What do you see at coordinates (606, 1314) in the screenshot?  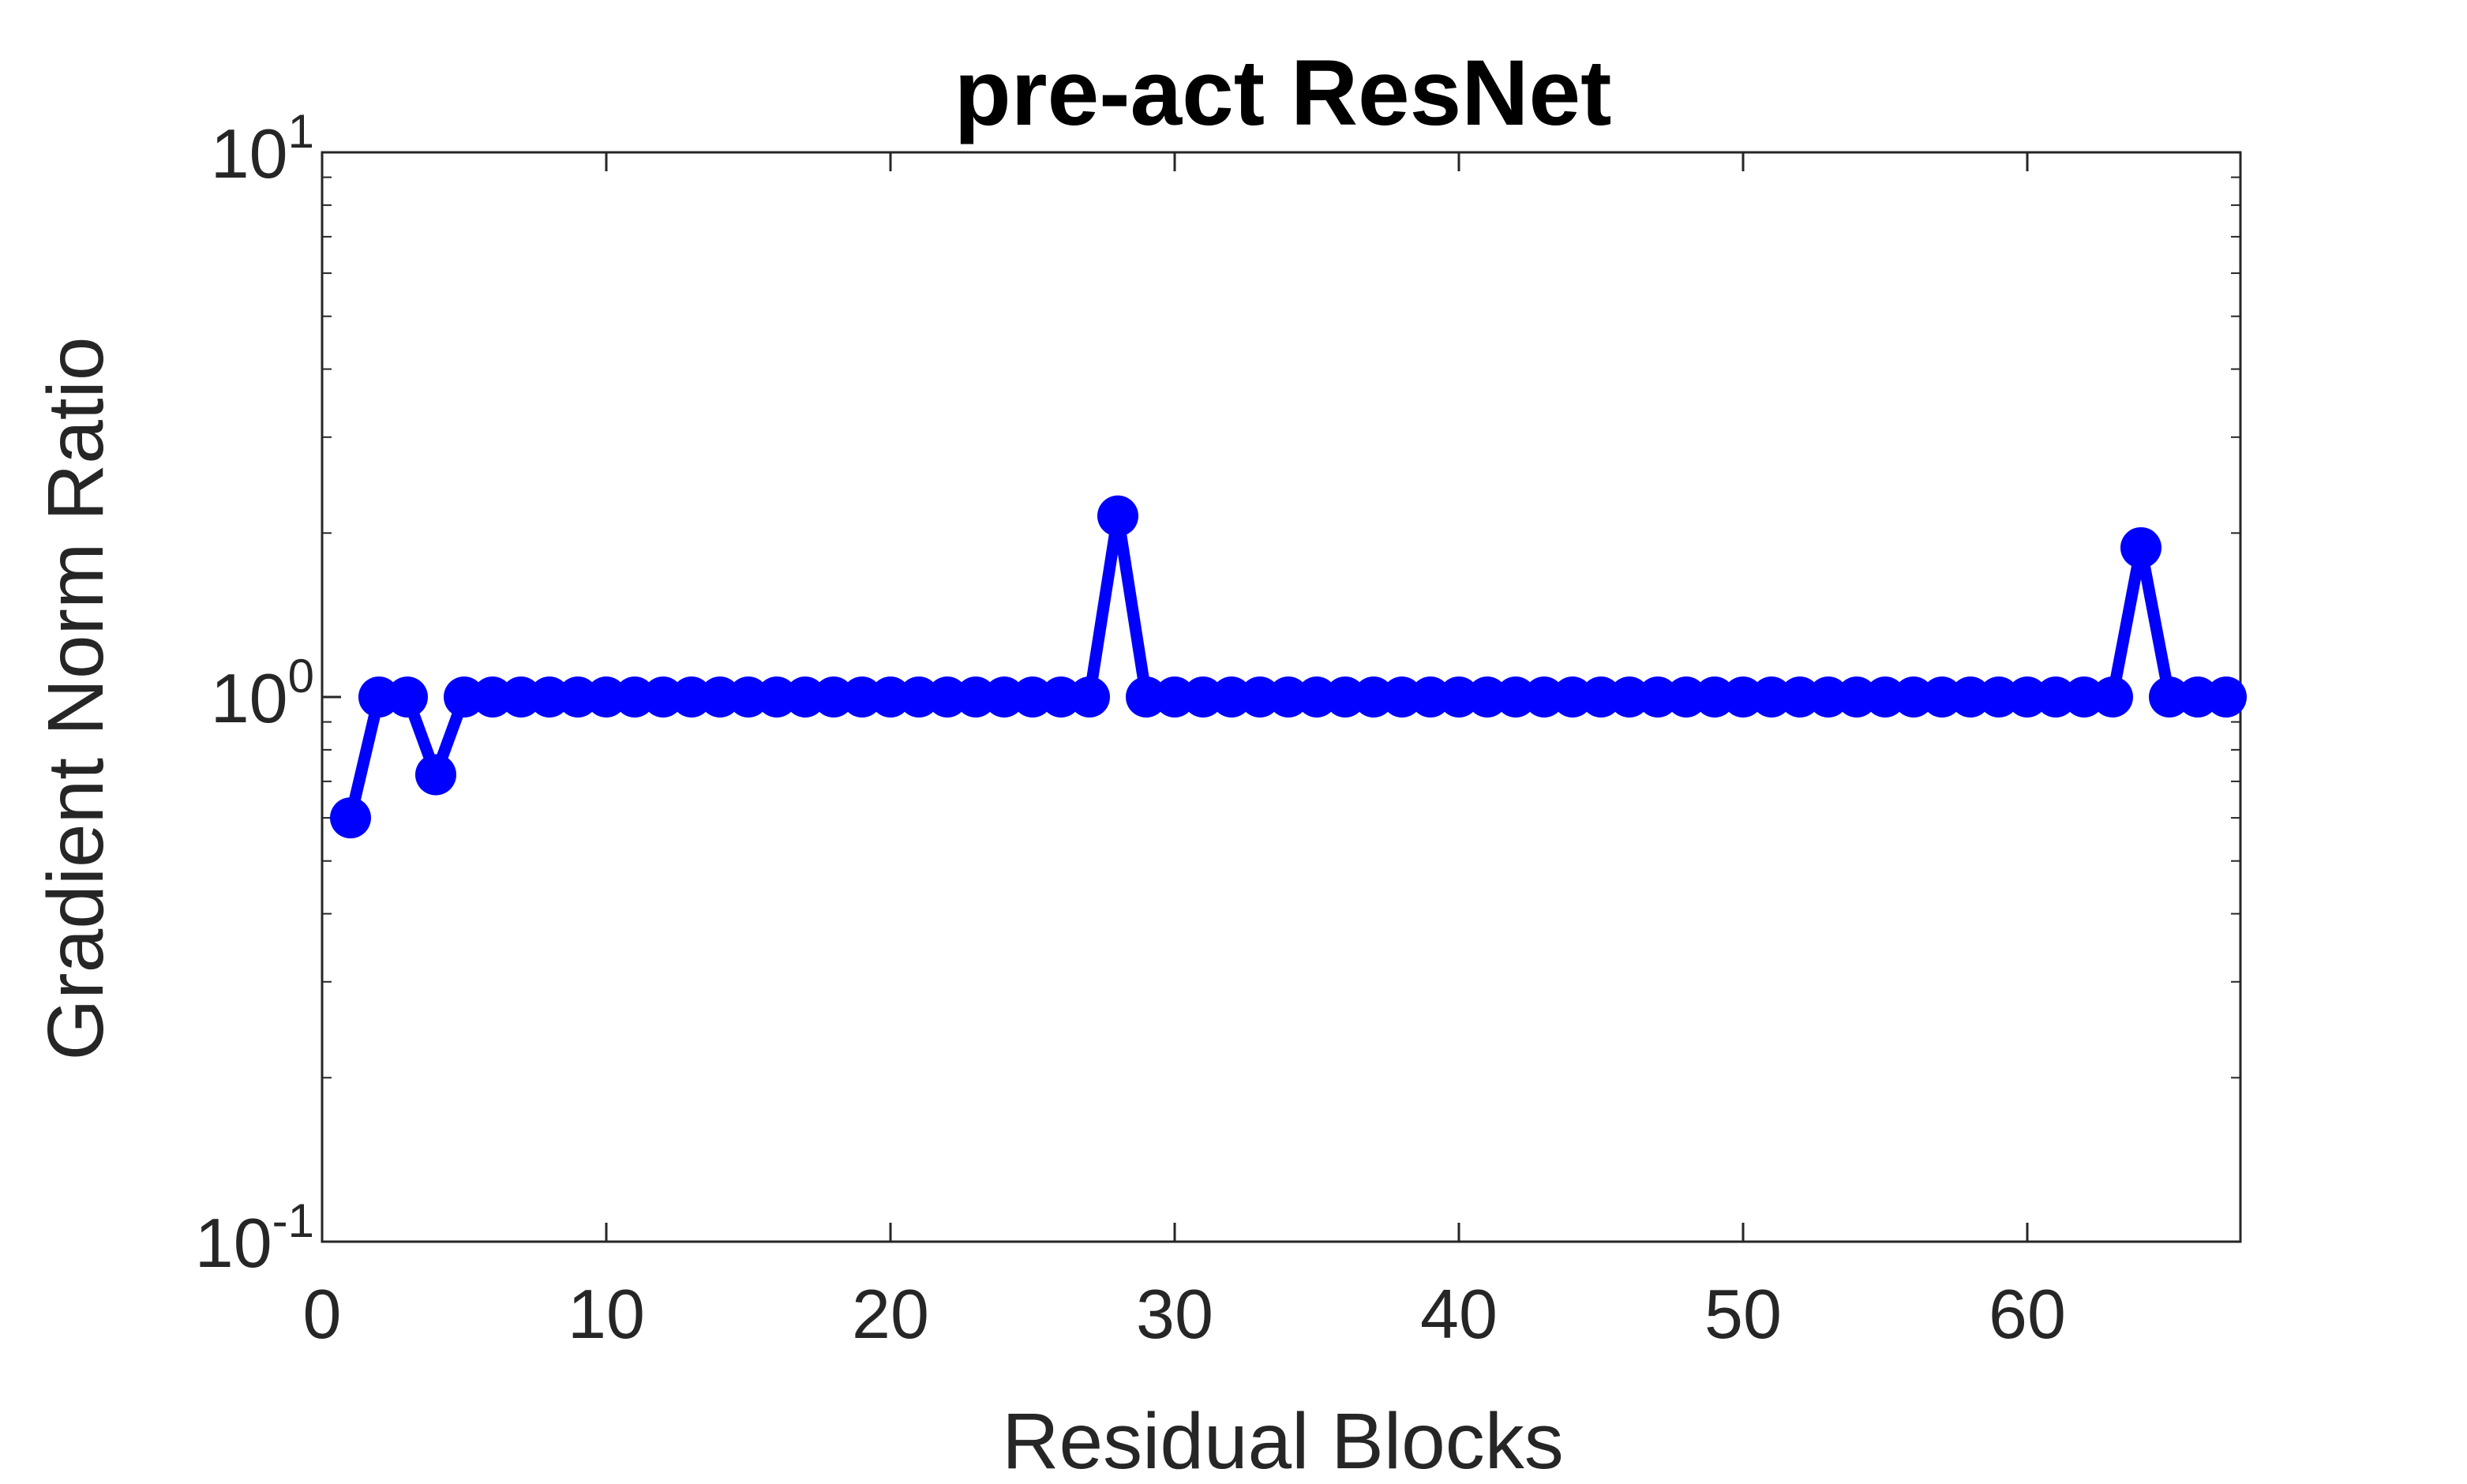 I see `x-tick-label: 10` at bounding box center [606, 1314].